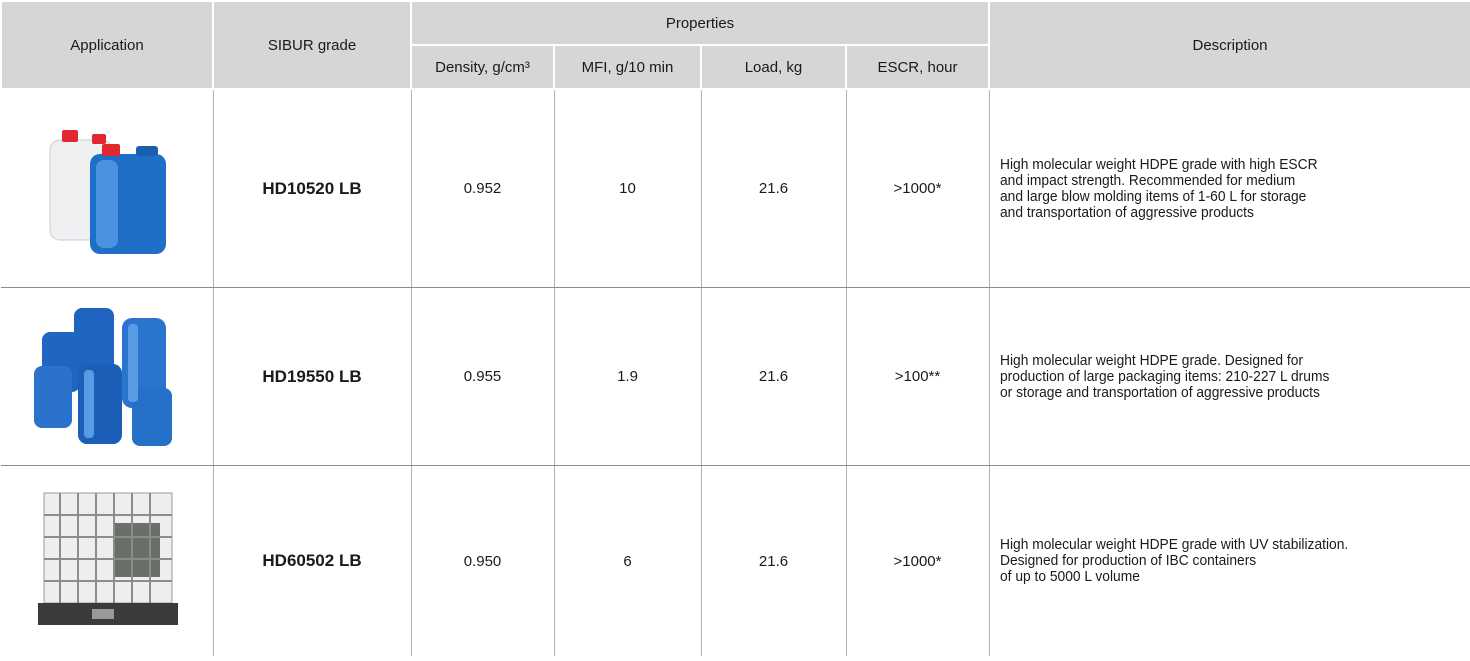  I want to click on density-cell: 0.955, so click(482, 376).